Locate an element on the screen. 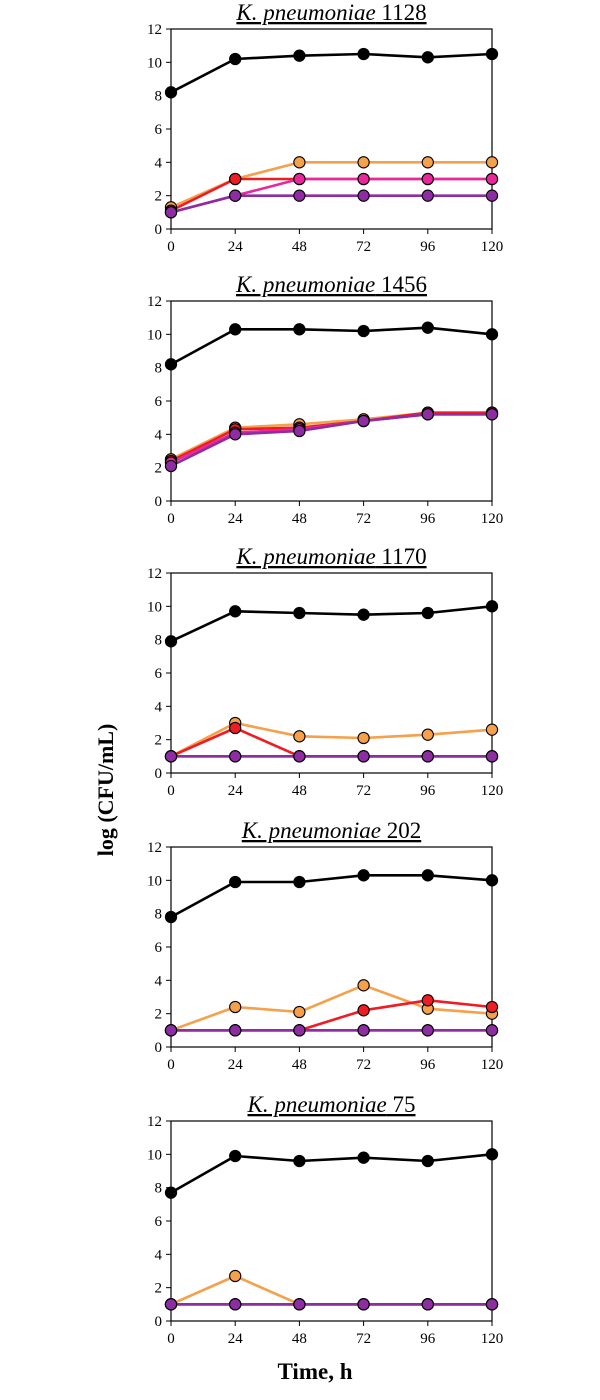  chart-title: K. pneumoniae 1170 is located at coordinates (330, 556).